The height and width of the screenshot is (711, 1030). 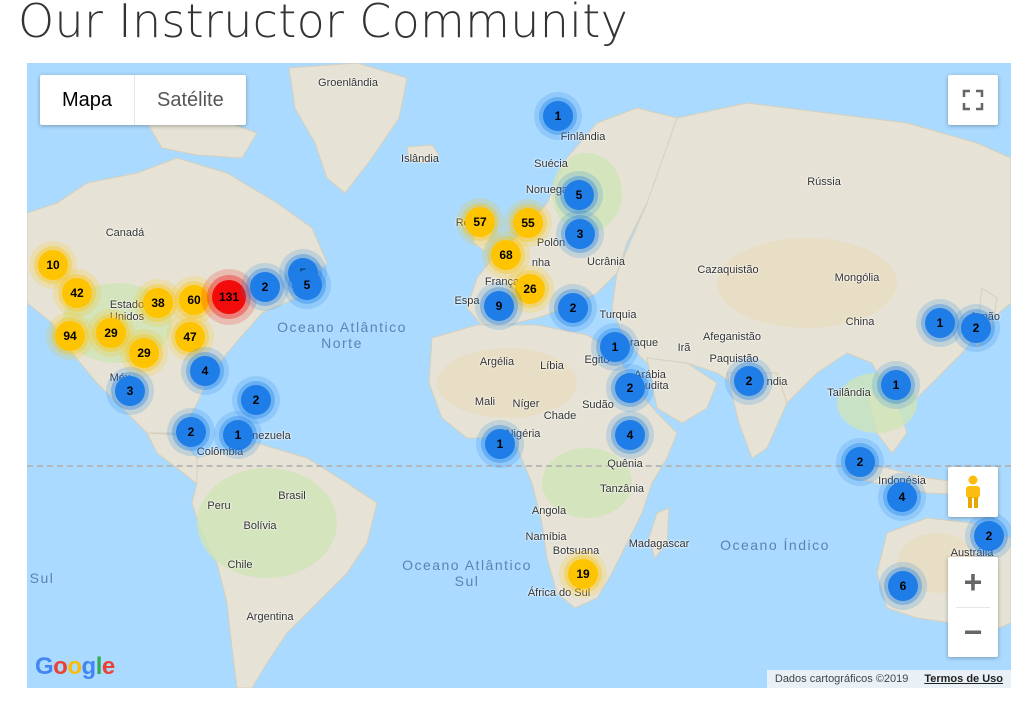 What do you see at coordinates (420, 159) in the screenshot?
I see `map-label-country: Islândia` at bounding box center [420, 159].